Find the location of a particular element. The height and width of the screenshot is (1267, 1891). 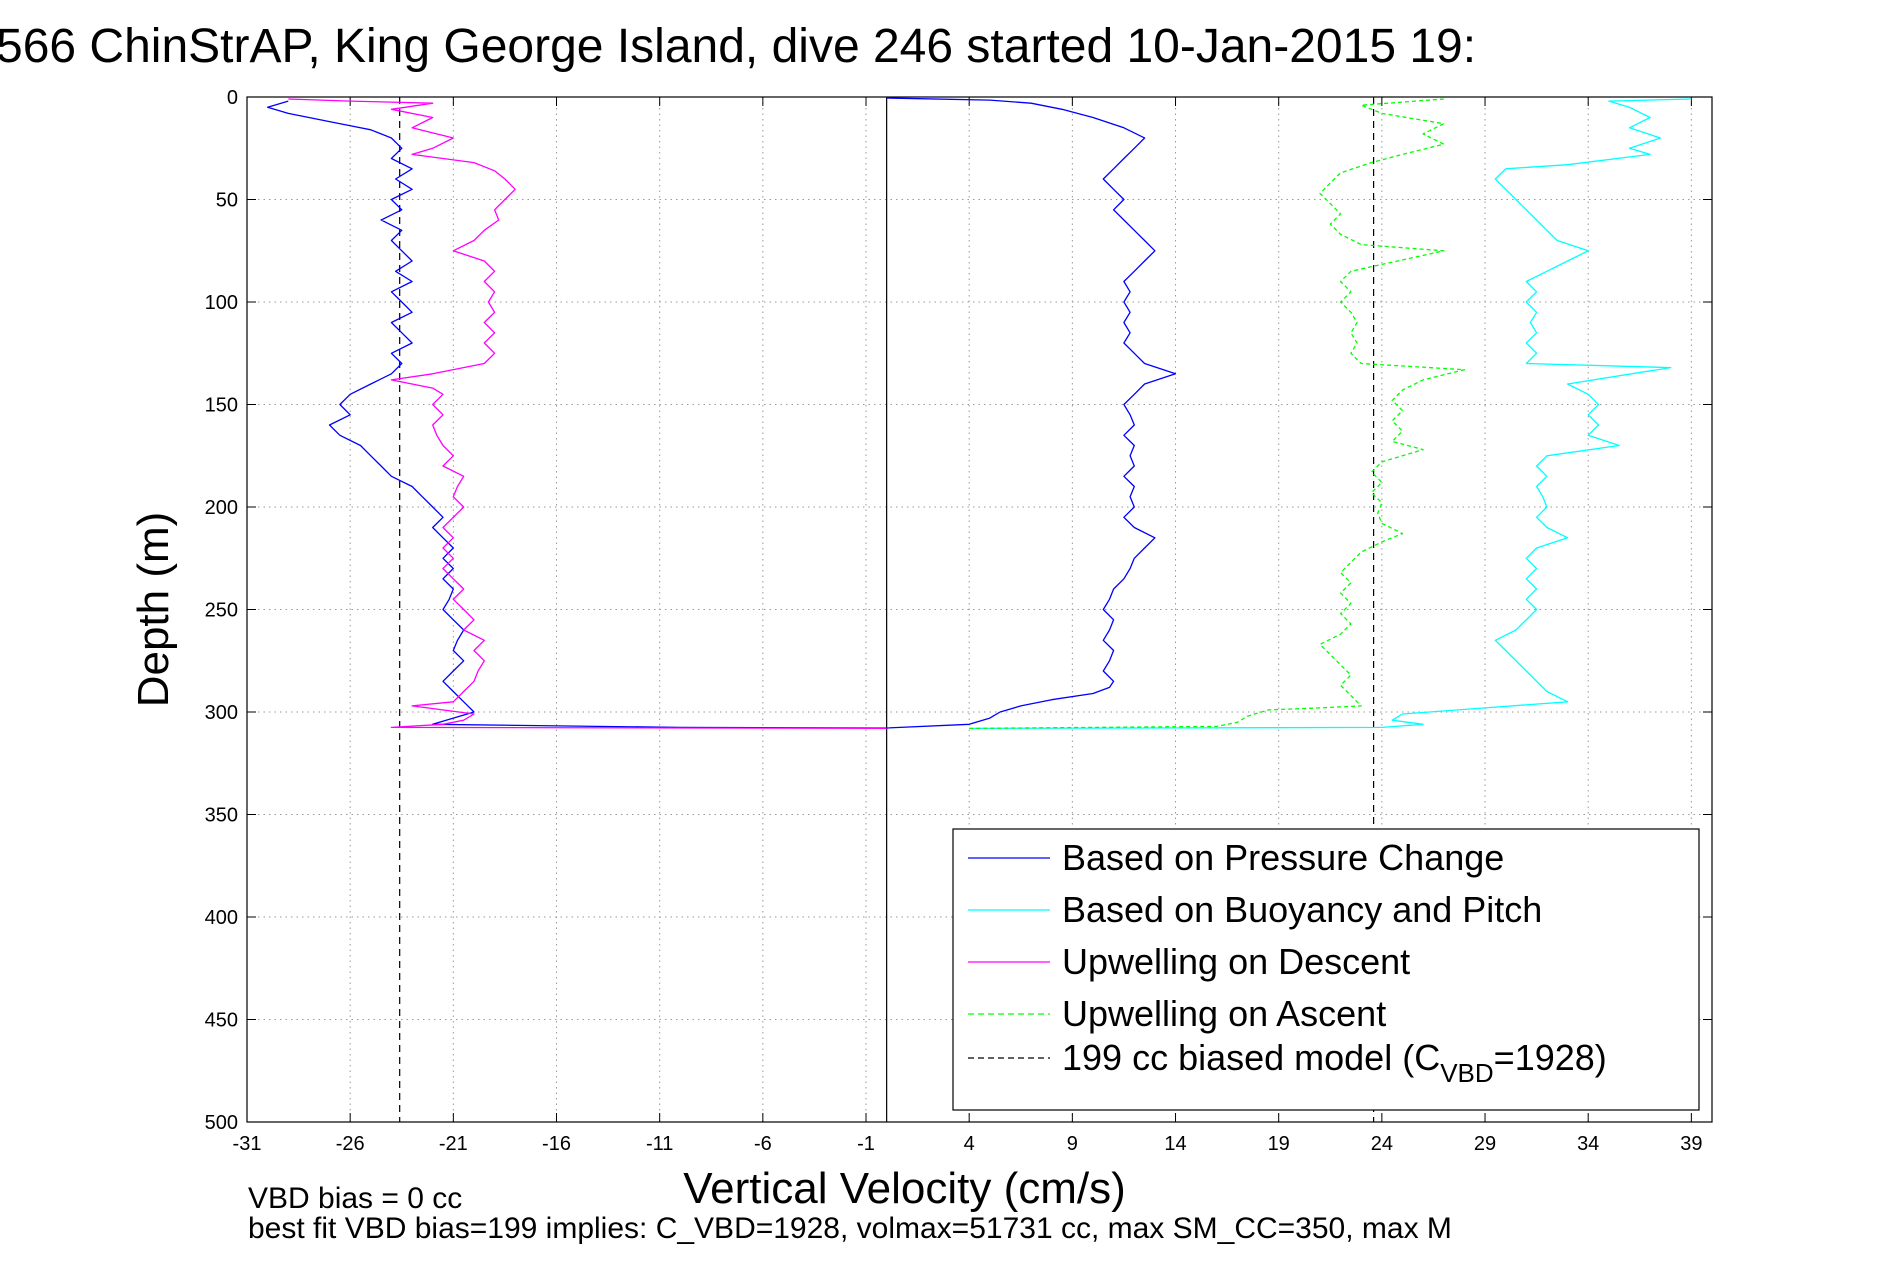

y-tick-label: 350 is located at coordinates (221, 816).